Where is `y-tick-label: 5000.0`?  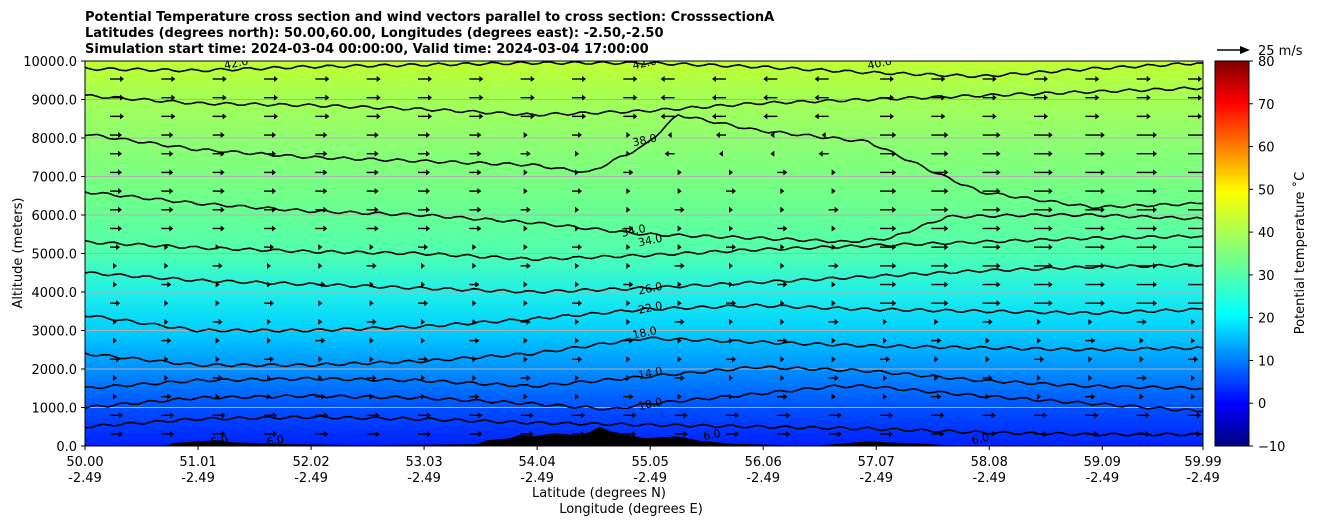
y-tick-label: 5000.0 is located at coordinates (55, 255).